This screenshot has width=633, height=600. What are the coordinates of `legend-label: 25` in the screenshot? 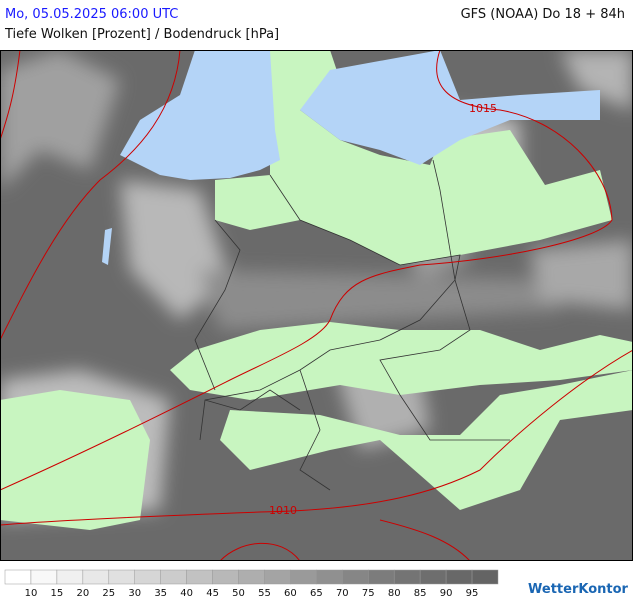 It's located at (108, 593).